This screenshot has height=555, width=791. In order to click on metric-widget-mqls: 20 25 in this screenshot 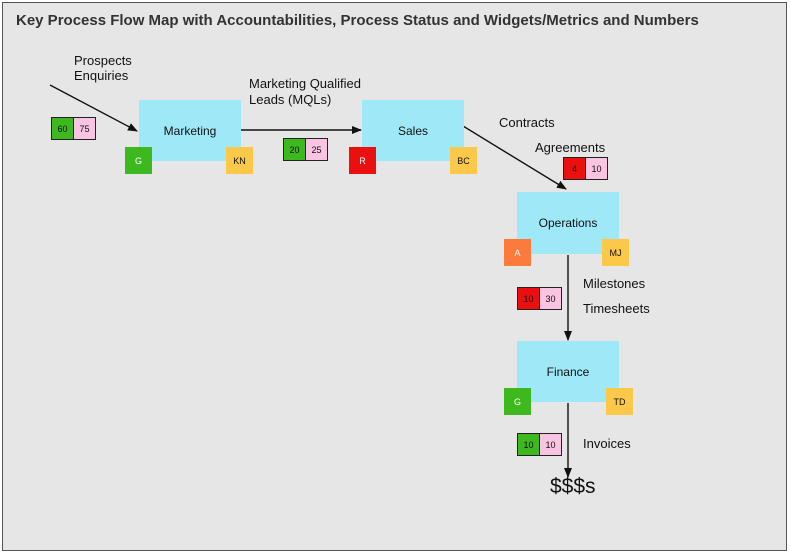, I will do `click(305, 149)`.